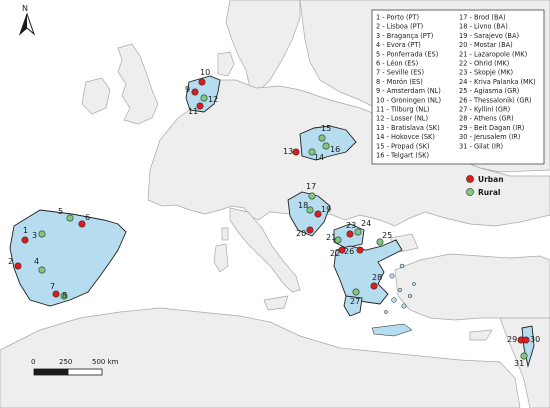 The image size is (550, 408). I want to click on site-label-25: 25, so click(387, 235).